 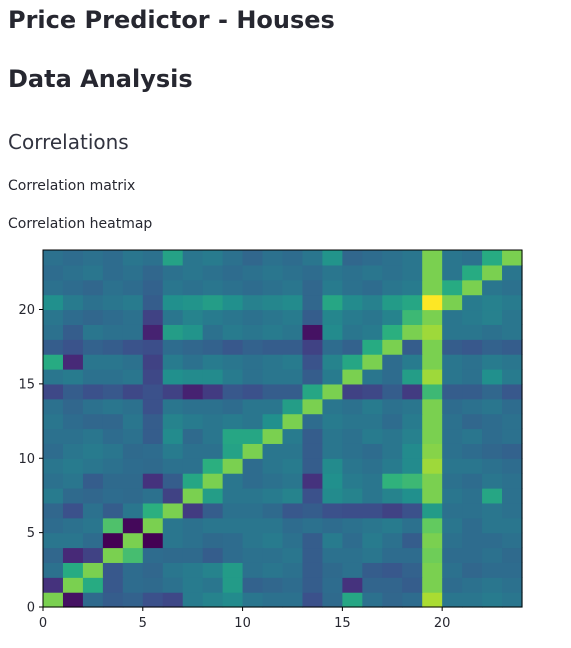 What do you see at coordinates (31, 608) in the screenshot?
I see `y-tick-label: 0` at bounding box center [31, 608].